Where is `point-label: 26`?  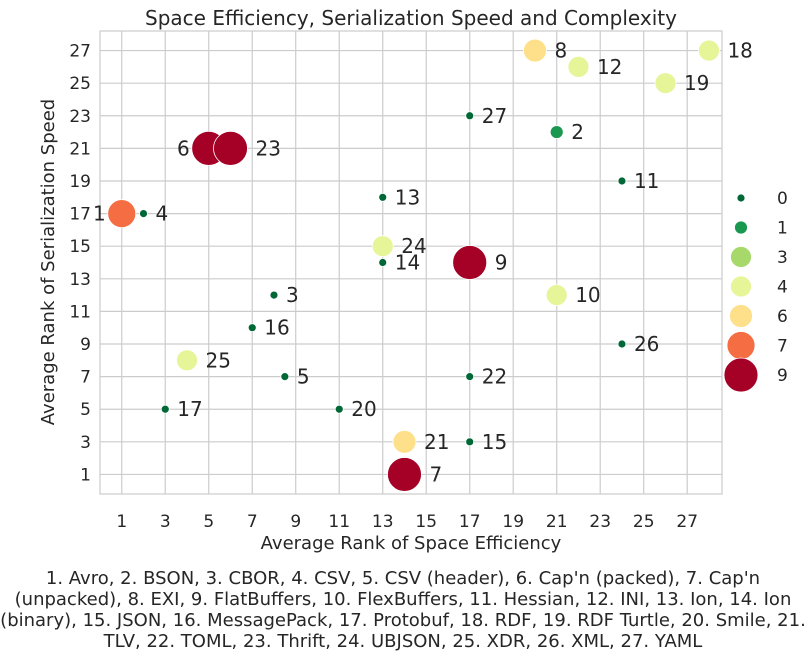 point-label: 26 is located at coordinates (646, 344).